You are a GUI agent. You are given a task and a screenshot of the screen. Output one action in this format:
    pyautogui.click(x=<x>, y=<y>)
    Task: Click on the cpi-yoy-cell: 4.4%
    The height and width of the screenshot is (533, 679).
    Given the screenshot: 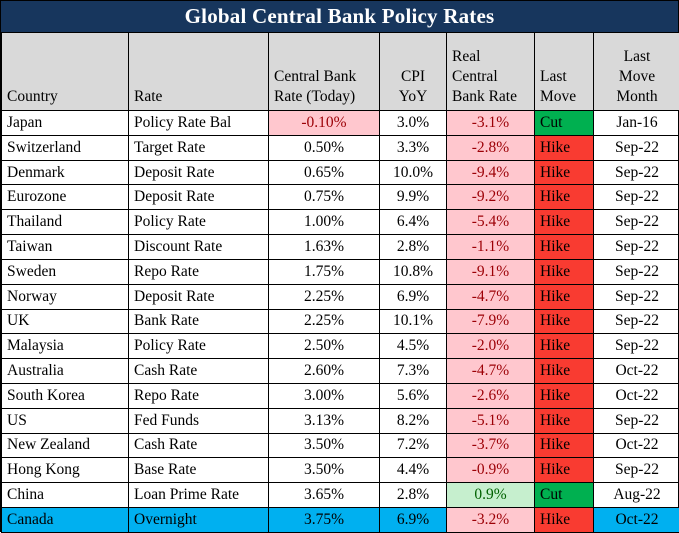 What is the action you would take?
    pyautogui.click(x=413, y=470)
    